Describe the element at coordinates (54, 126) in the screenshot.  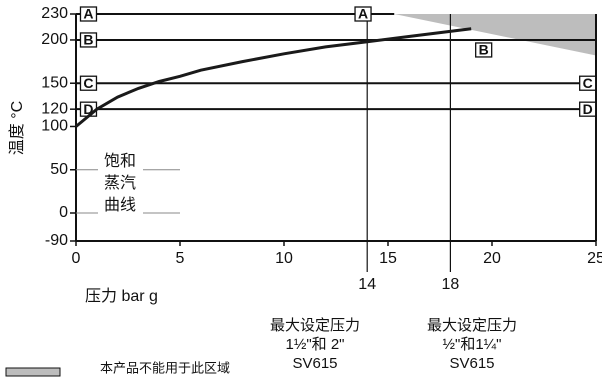
I see `y-tick-label: 100` at that location.